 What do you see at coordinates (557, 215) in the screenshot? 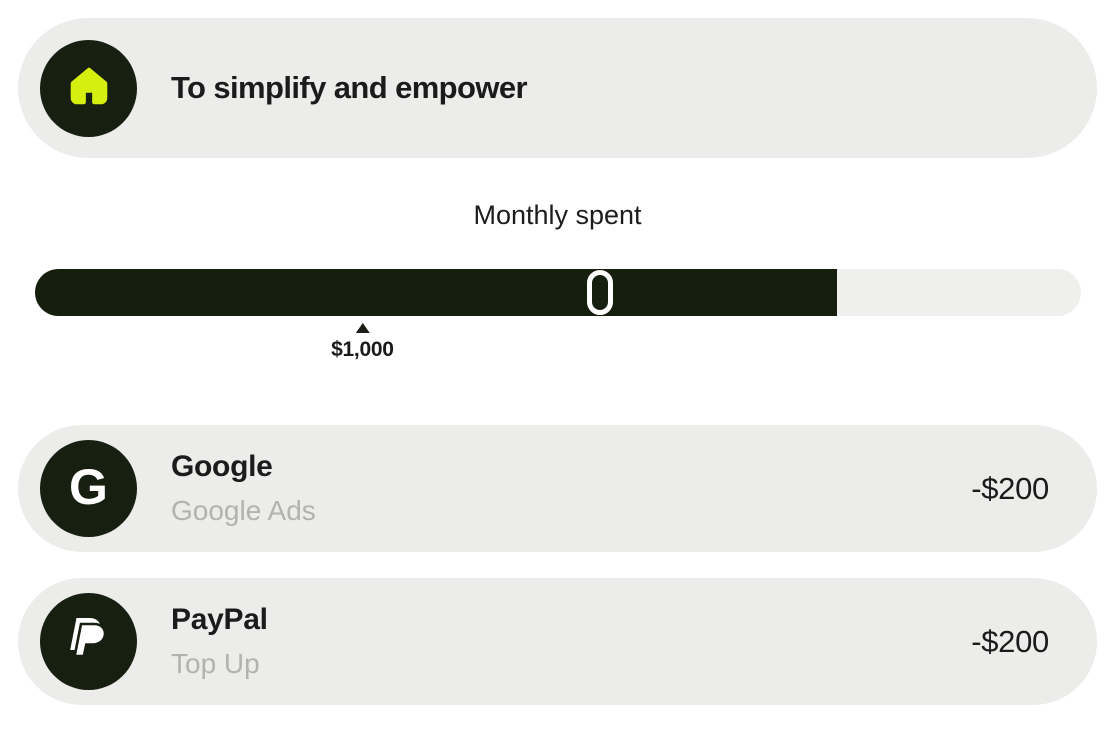
I see `monthly-spent-title: Monthly spent` at bounding box center [557, 215].